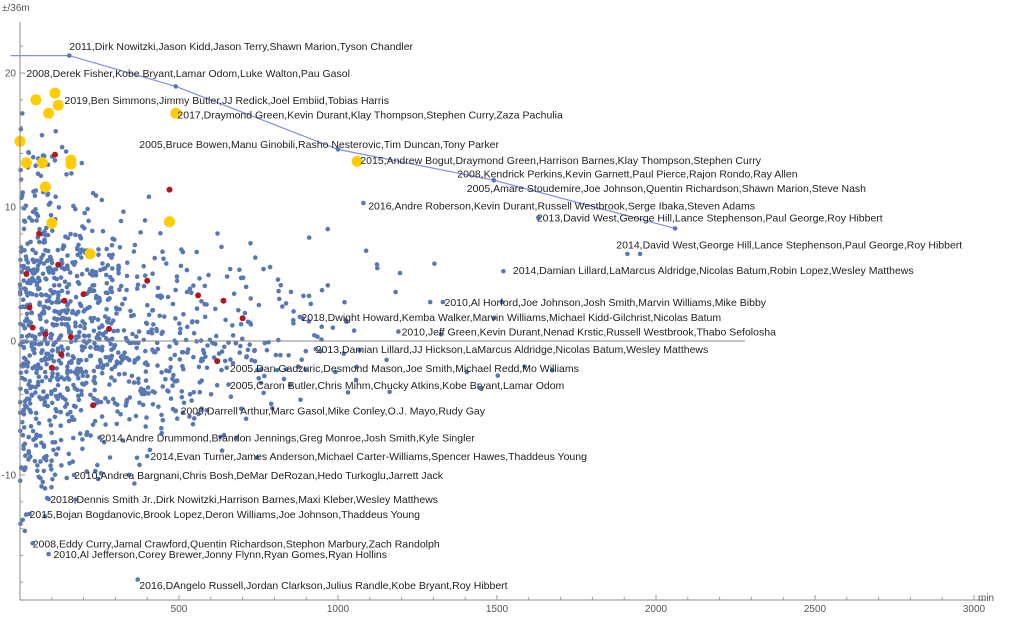 The width and height of the screenshot is (1016, 623). I want to click on y-tick-label: 0, so click(13, 342).